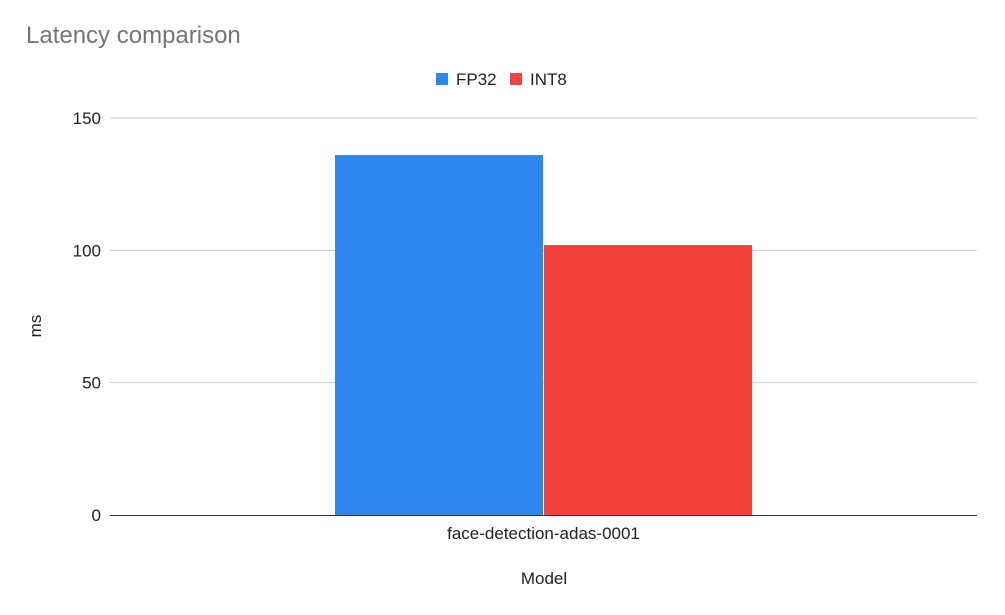 Image resolution: width=1005 pixels, height=615 pixels. I want to click on y-tick-label: 0, so click(96, 515).